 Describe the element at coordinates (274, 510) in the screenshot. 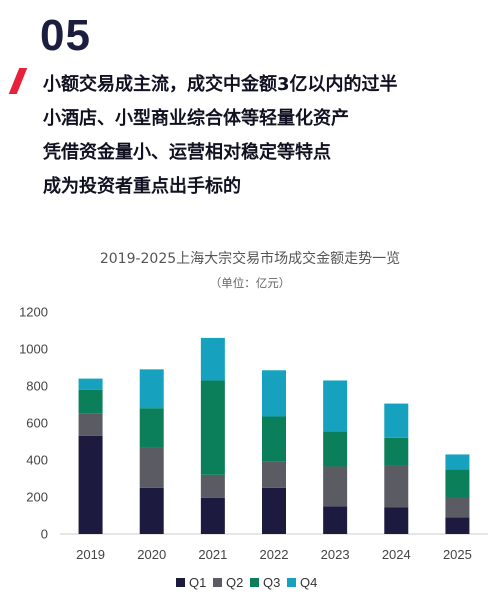

I see `bar-2022-q1` at that location.